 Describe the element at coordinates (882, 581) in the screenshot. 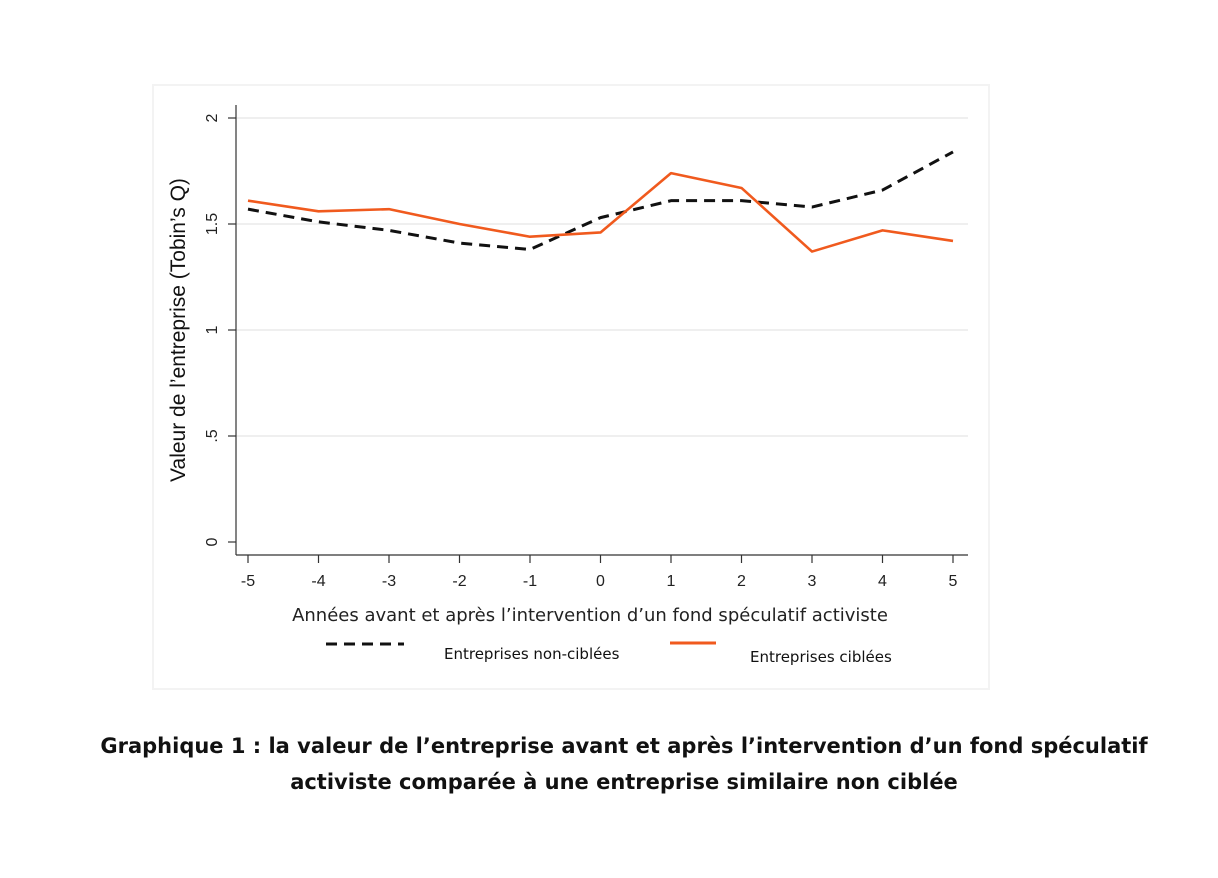

I see `x-tick-label: 4` at that location.